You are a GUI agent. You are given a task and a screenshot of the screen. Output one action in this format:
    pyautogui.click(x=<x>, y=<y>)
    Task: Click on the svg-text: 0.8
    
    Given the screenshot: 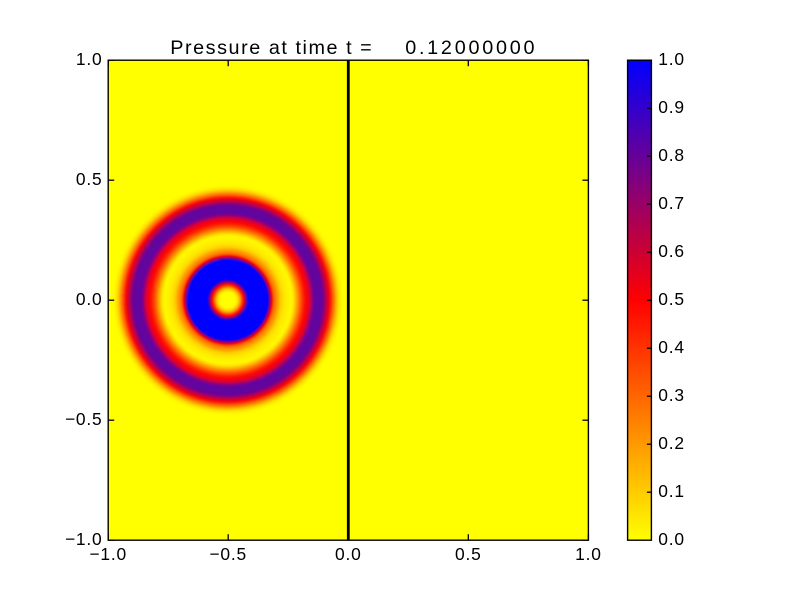 What is the action you would take?
    pyautogui.click(x=671, y=155)
    